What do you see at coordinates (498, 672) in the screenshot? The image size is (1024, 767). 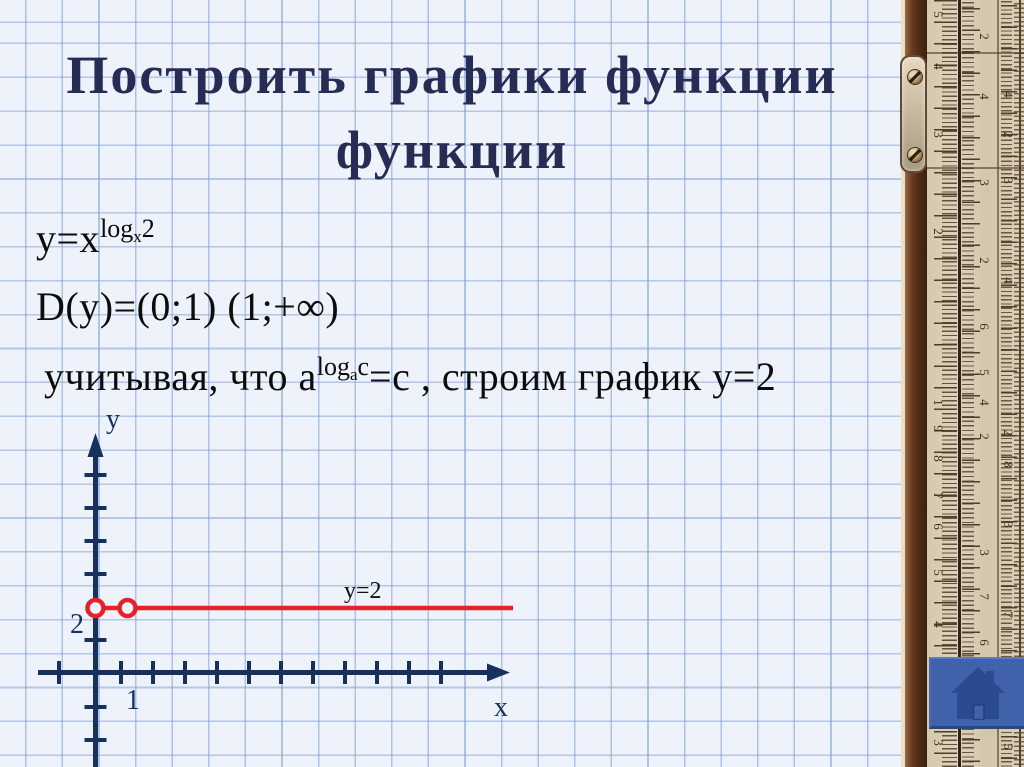 I see `x-axis-arrow-icon` at bounding box center [498, 672].